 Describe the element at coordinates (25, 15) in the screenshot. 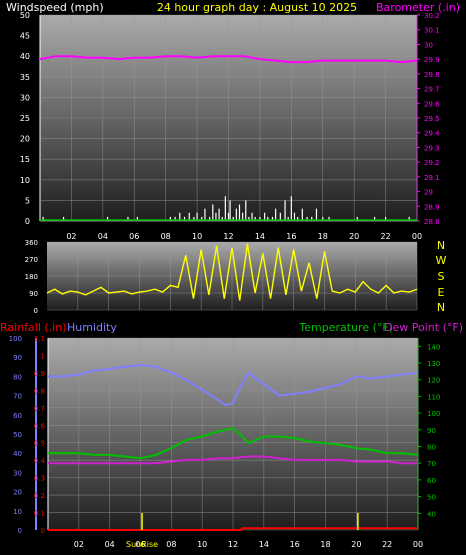

I see `windspeed-tick-label: 50` at that location.